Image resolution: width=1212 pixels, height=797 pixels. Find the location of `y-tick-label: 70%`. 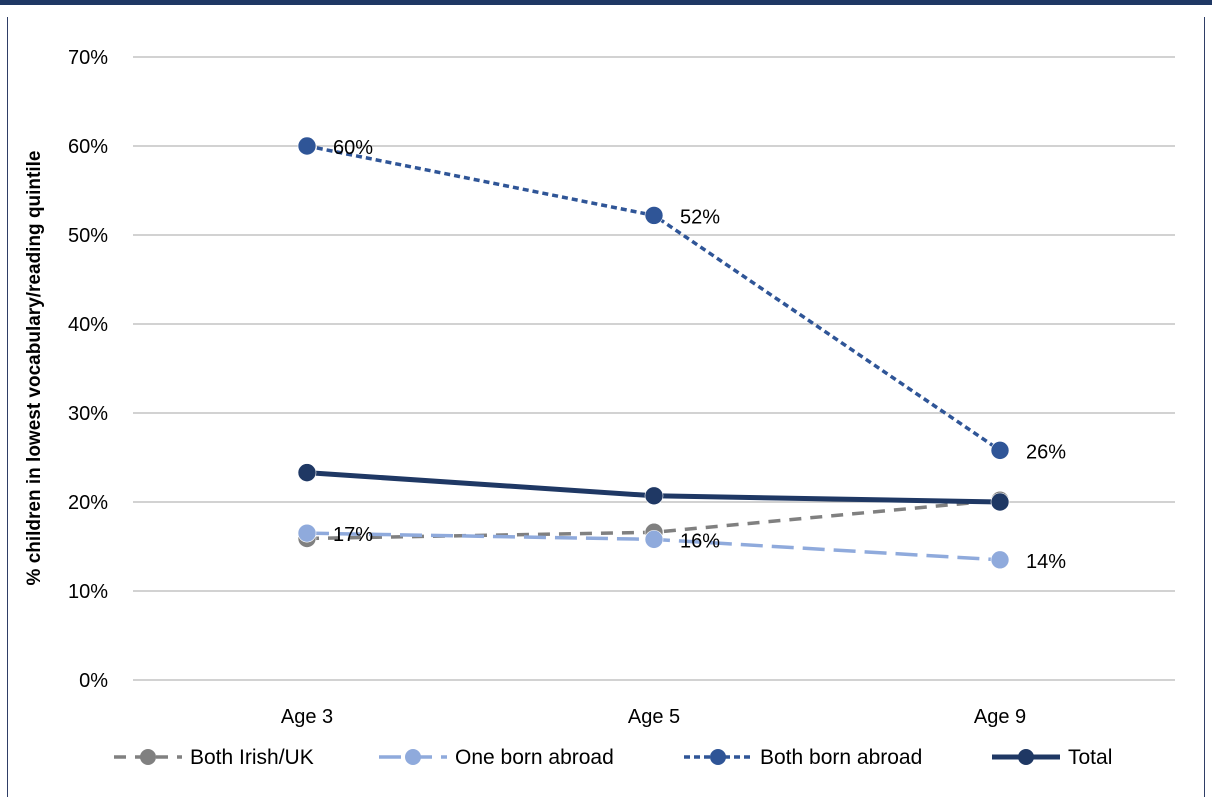

y-tick-label: 70% is located at coordinates (88, 58).